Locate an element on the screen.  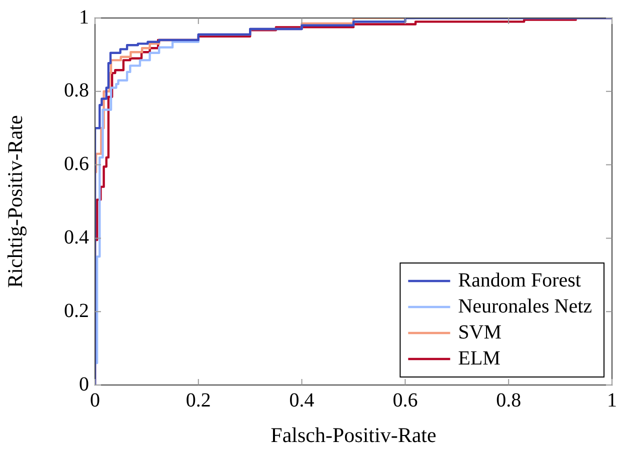
legend-label: SVM is located at coordinates (480, 332).